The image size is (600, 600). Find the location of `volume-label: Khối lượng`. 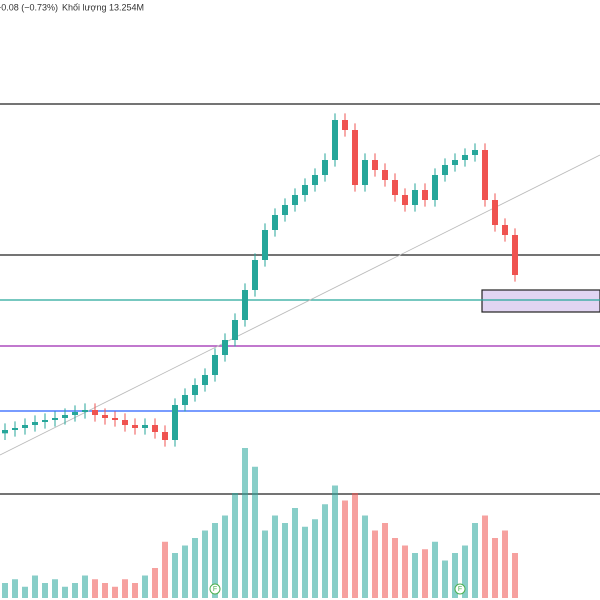

volume-label: Khối lượng is located at coordinates (84, 7).